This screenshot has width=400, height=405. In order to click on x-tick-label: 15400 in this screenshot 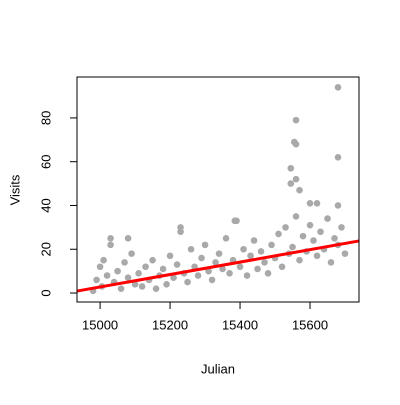, I will do `click(240, 324)`.